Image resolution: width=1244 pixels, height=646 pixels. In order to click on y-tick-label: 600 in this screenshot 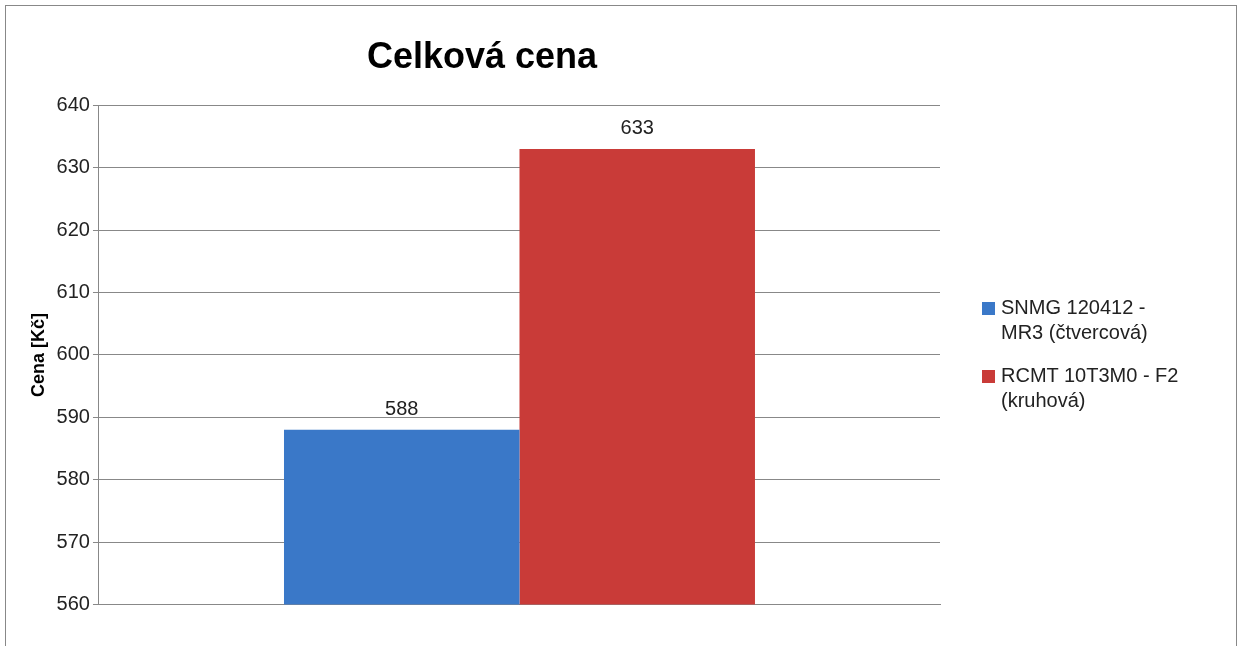, I will do `click(73, 353)`.